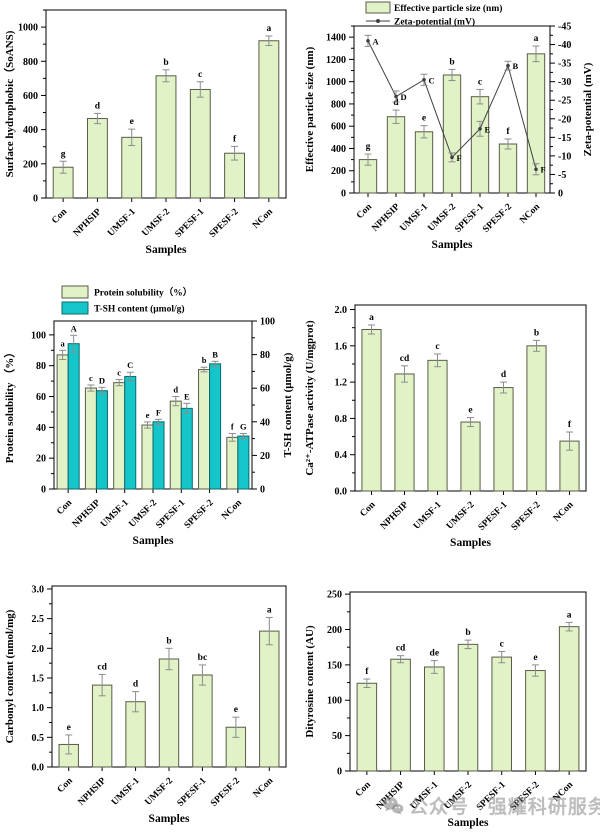 This screenshot has width=600, height=832. What do you see at coordinates (334, 595) in the screenshot?
I see `svg-text: 250` at bounding box center [334, 595].